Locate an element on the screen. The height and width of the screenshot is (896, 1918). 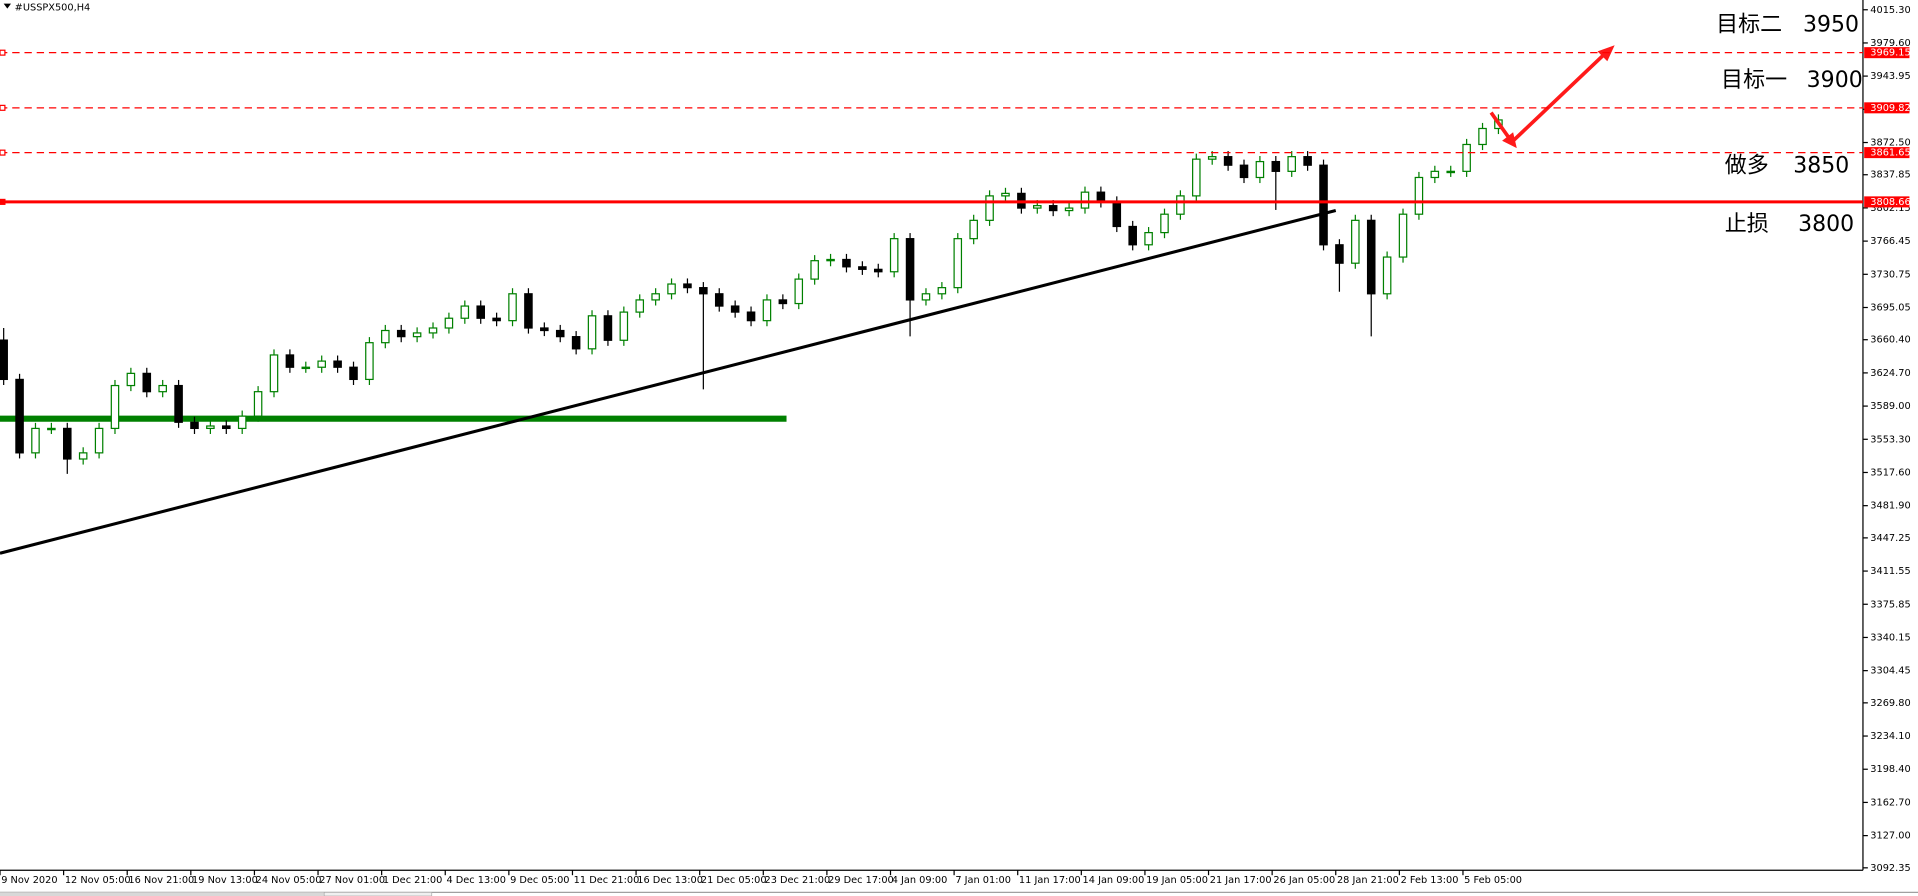
x-tick-label: 7 Jan 01:00 is located at coordinates (983, 880).